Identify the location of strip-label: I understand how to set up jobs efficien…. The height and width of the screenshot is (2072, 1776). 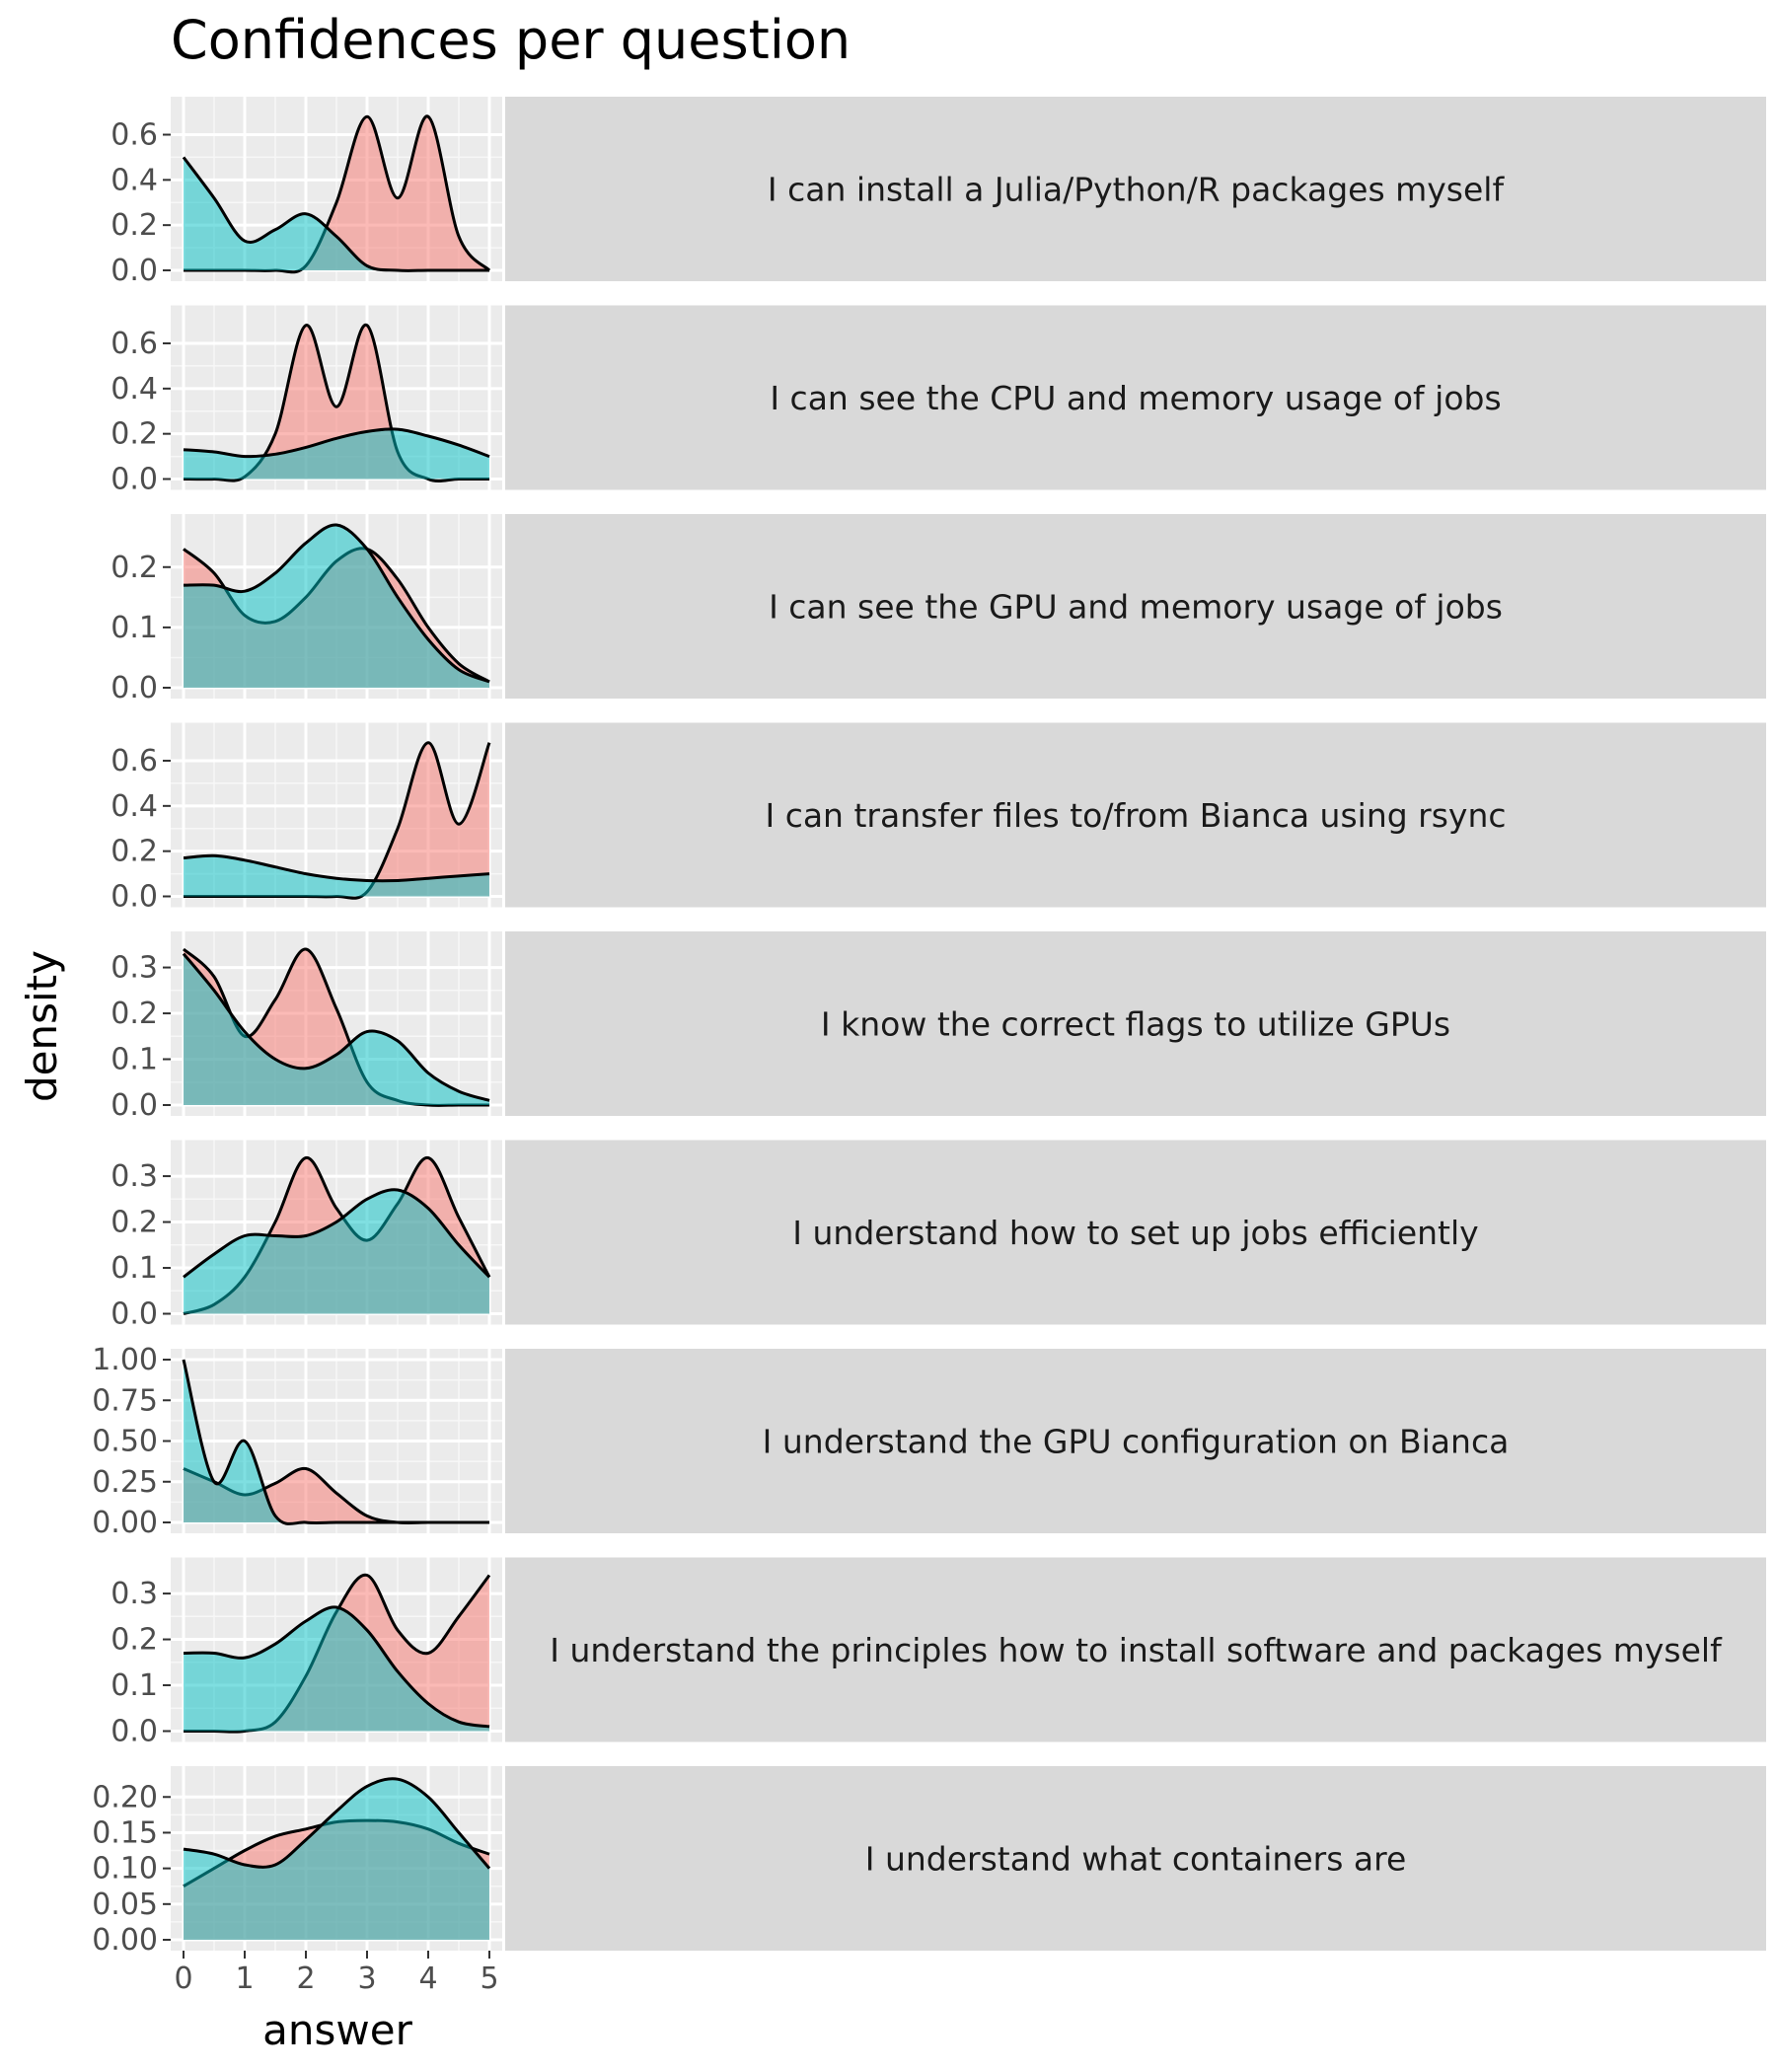
(1135, 1233).